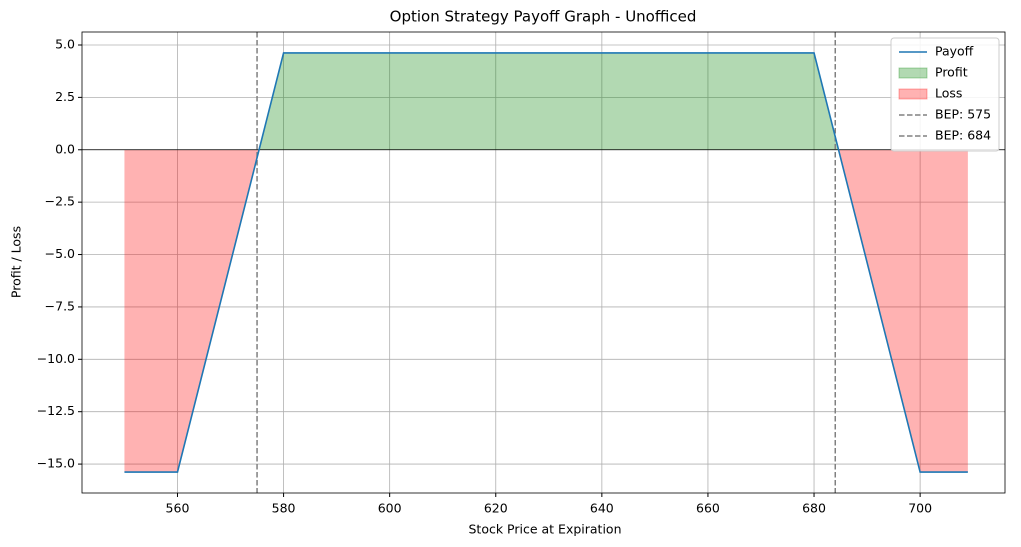 The width and height of the screenshot is (1021, 547). Describe the element at coordinates (948, 93) in the screenshot. I see `legend-label: Loss` at that location.